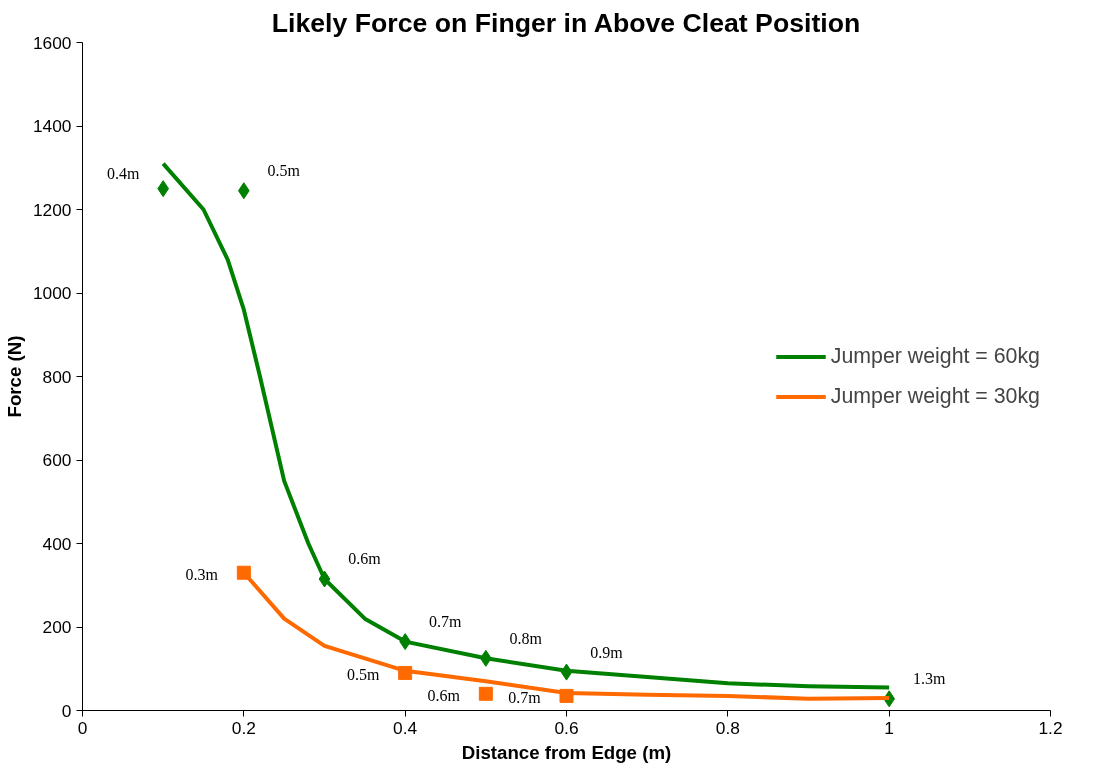 This screenshot has height=772, width=1117. I want to click on annotation: 0.3m, so click(202, 575).